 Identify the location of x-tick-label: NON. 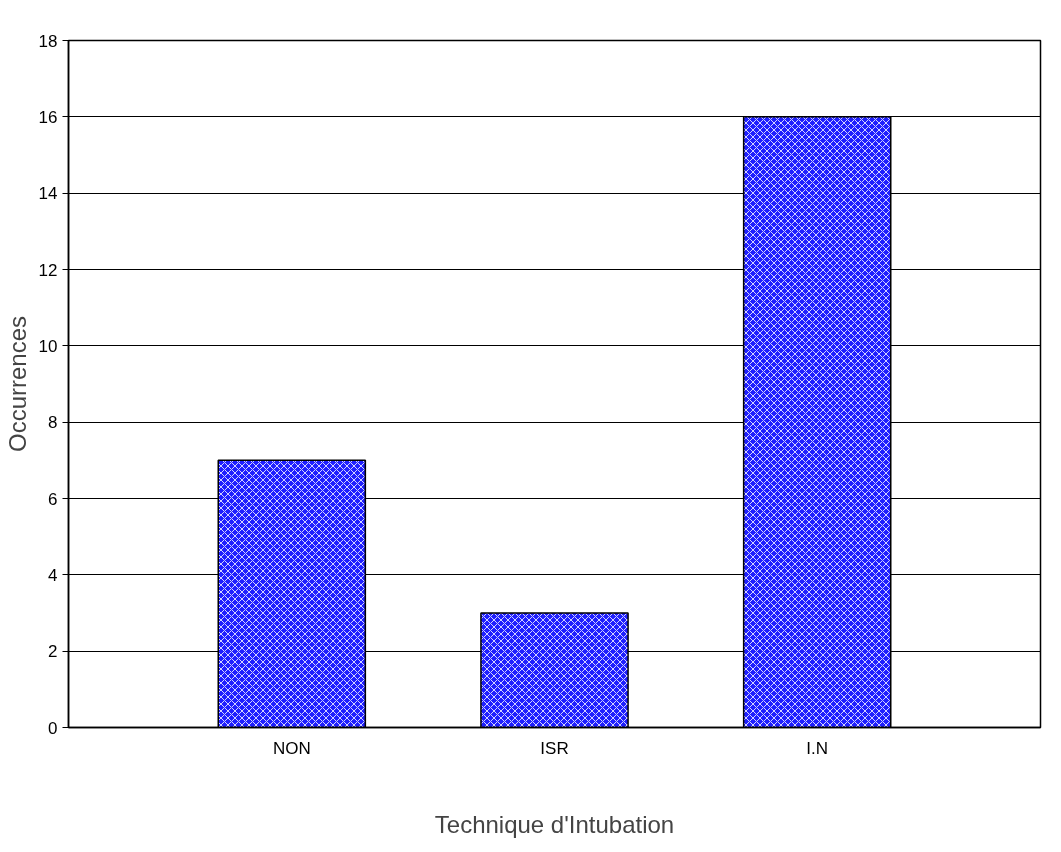
(291, 748).